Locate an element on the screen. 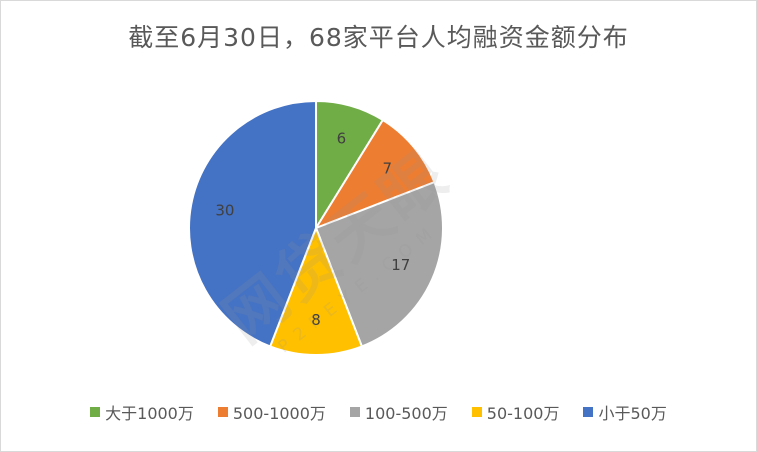  legend-item: 大于1000万 is located at coordinates (142, 412).